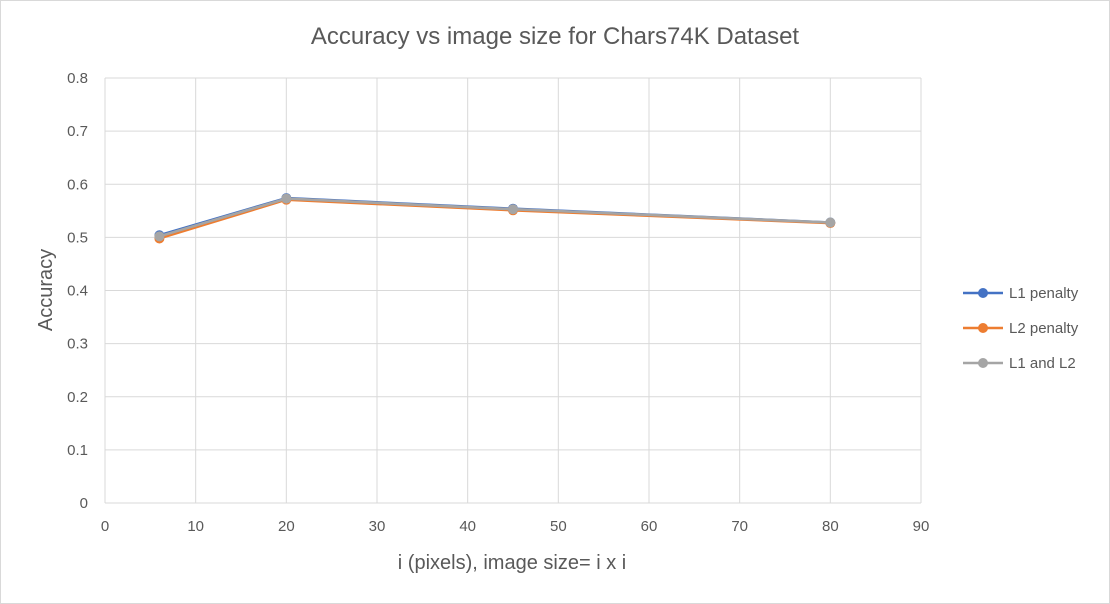 Image resolution: width=1110 pixels, height=604 pixels. What do you see at coordinates (77, 344) in the screenshot?
I see `y-tick-label: 0.3` at bounding box center [77, 344].